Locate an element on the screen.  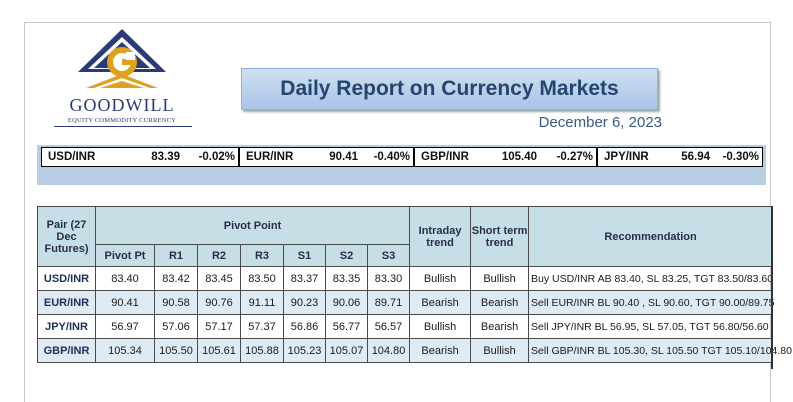
ticker-item-eur: EUR/INR 90.41 -0.40% is located at coordinates (325, 157).